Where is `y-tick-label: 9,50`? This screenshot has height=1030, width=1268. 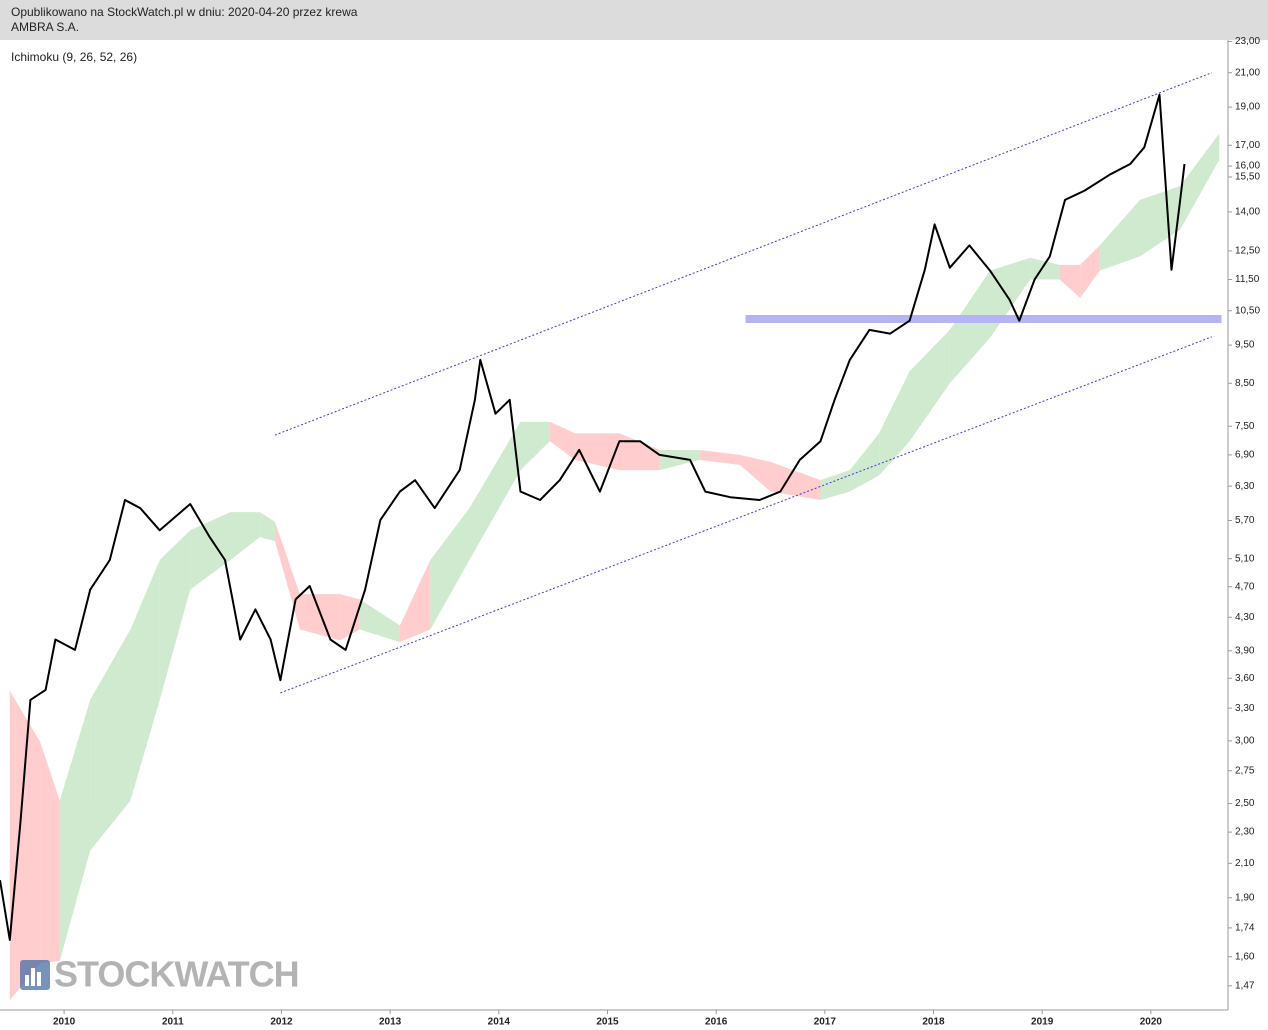 y-tick-label: 9,50 is located at coordinates (1245, 345).